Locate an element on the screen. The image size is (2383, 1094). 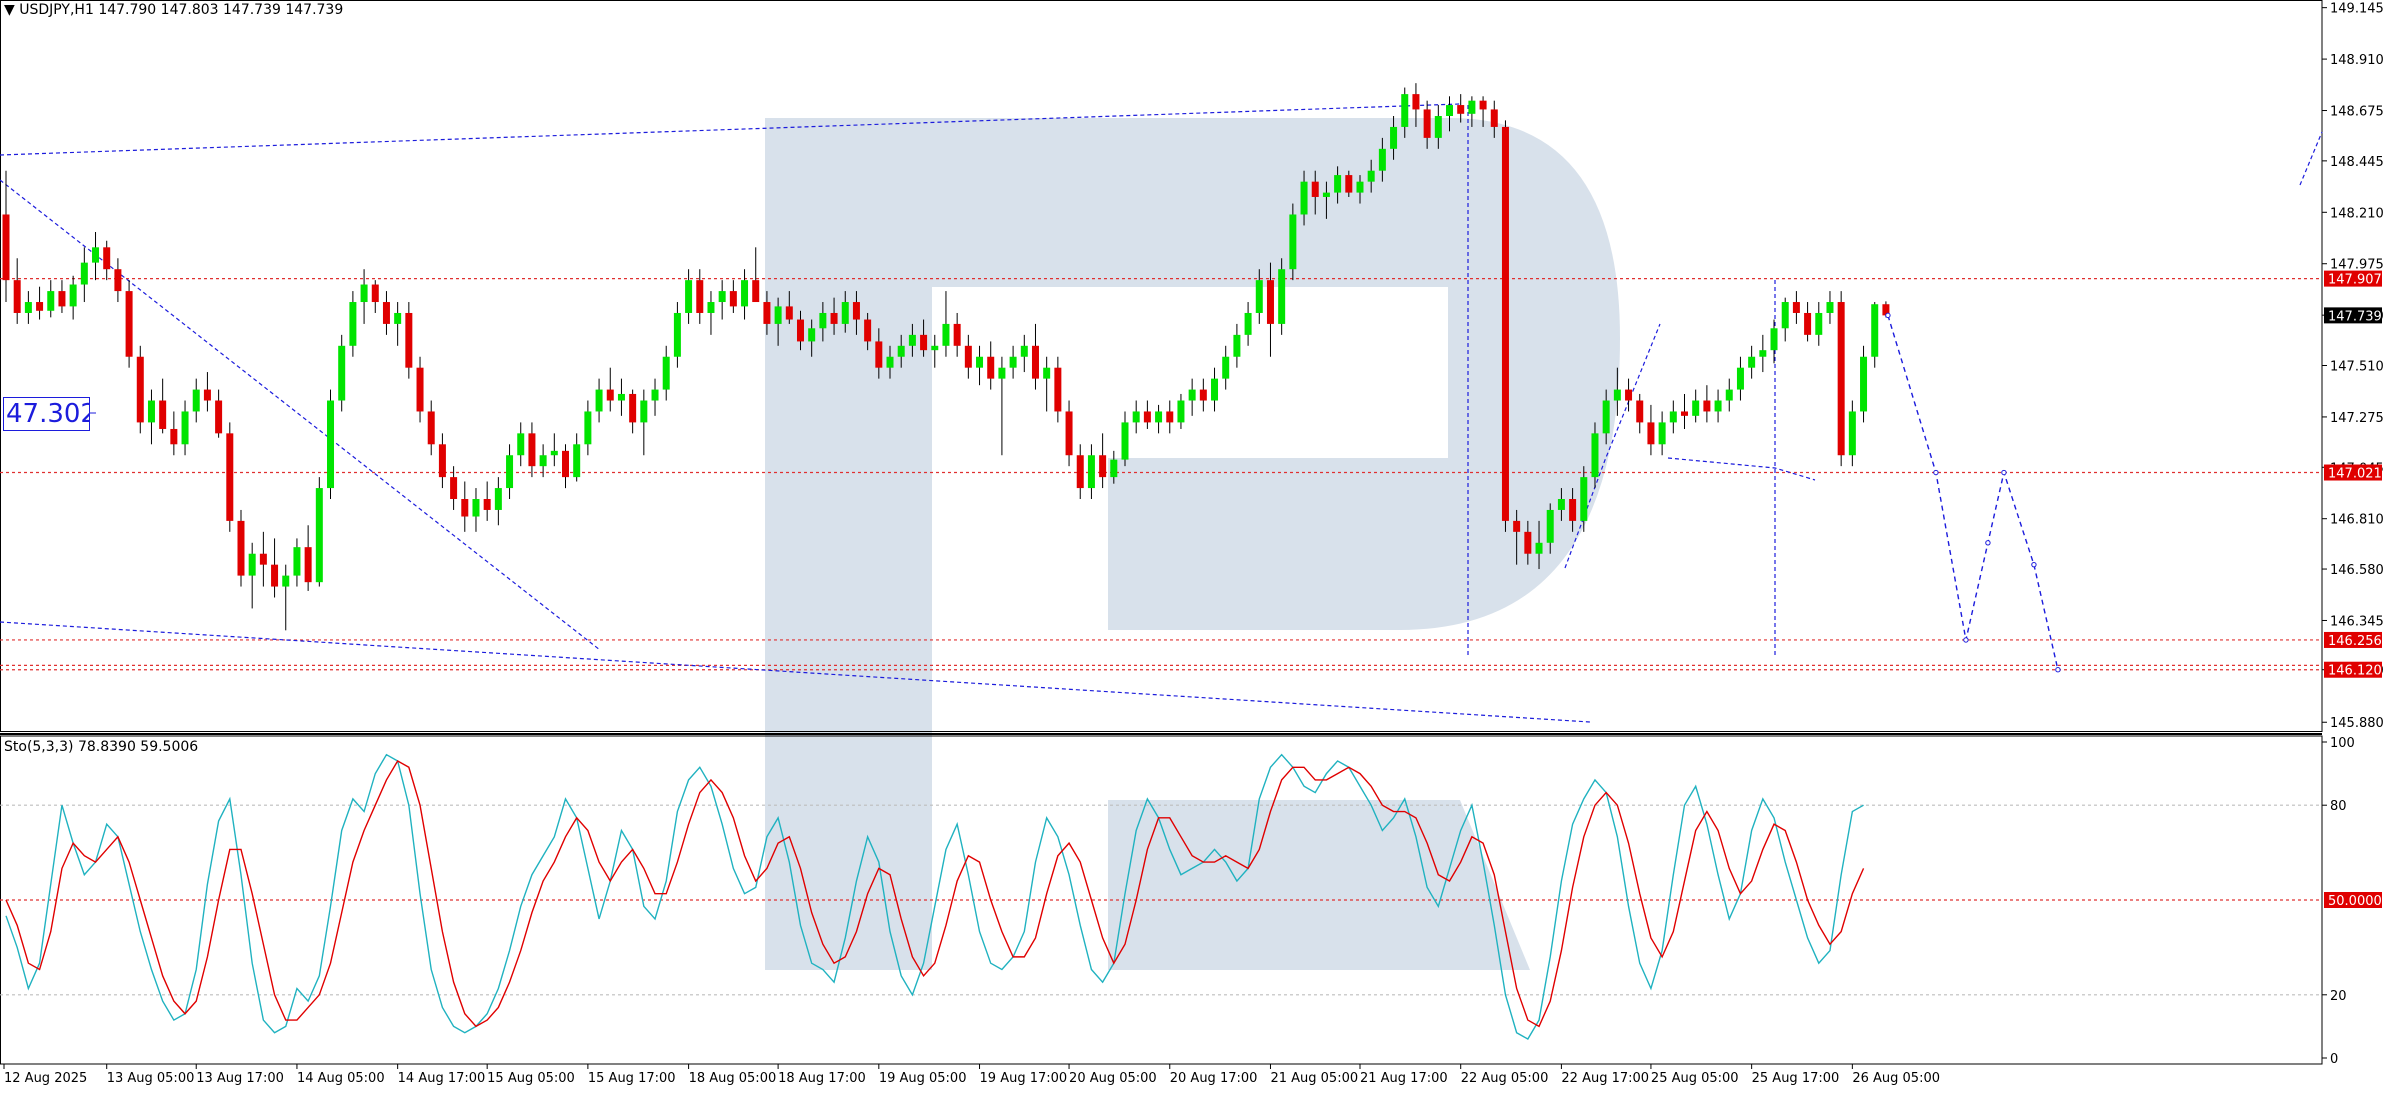
x-tick-label: 25 Aug 17:00 is located at coordinates (1796, 1078).